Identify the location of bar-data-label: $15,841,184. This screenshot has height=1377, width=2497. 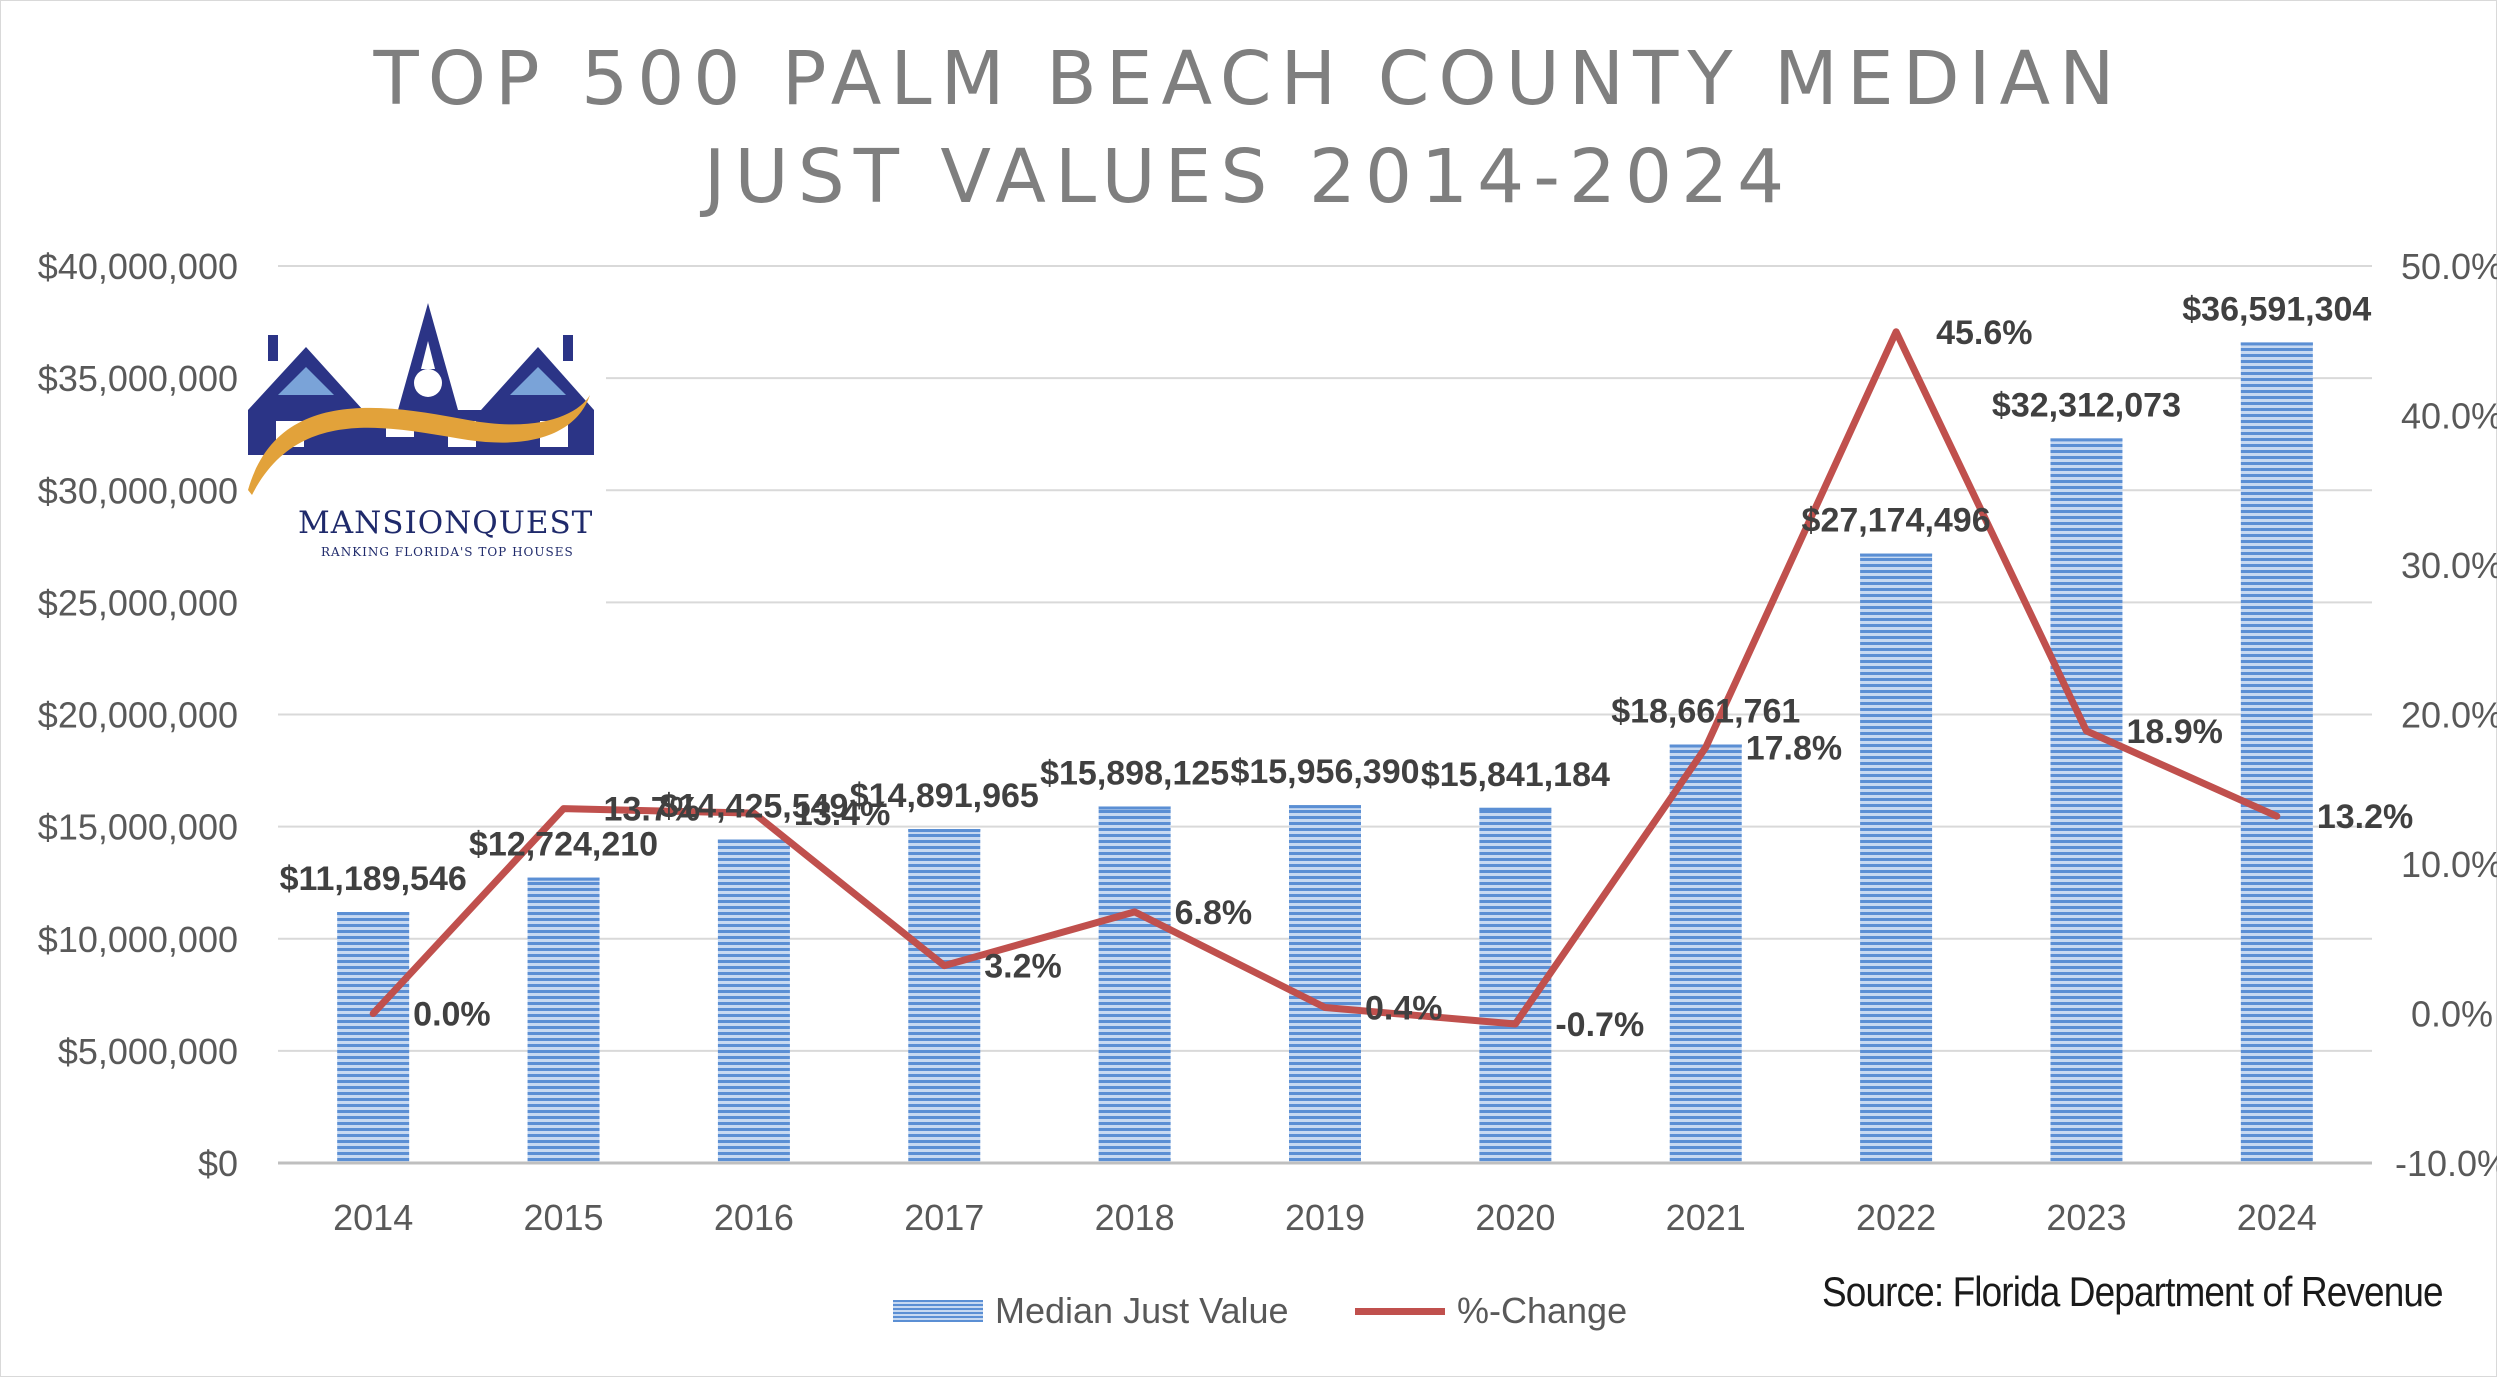
(1515, 775).